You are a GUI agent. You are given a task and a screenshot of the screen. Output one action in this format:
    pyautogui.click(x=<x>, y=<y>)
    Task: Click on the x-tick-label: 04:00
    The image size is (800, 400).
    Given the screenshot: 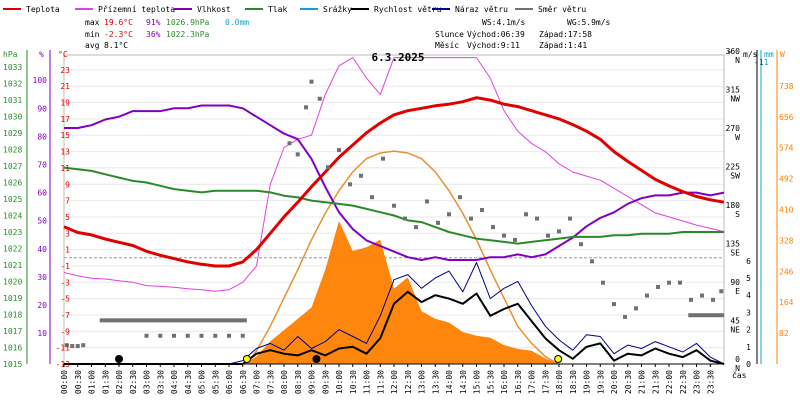 What is the action you would take?
    pyautogui.click(x=174, y=382)
    